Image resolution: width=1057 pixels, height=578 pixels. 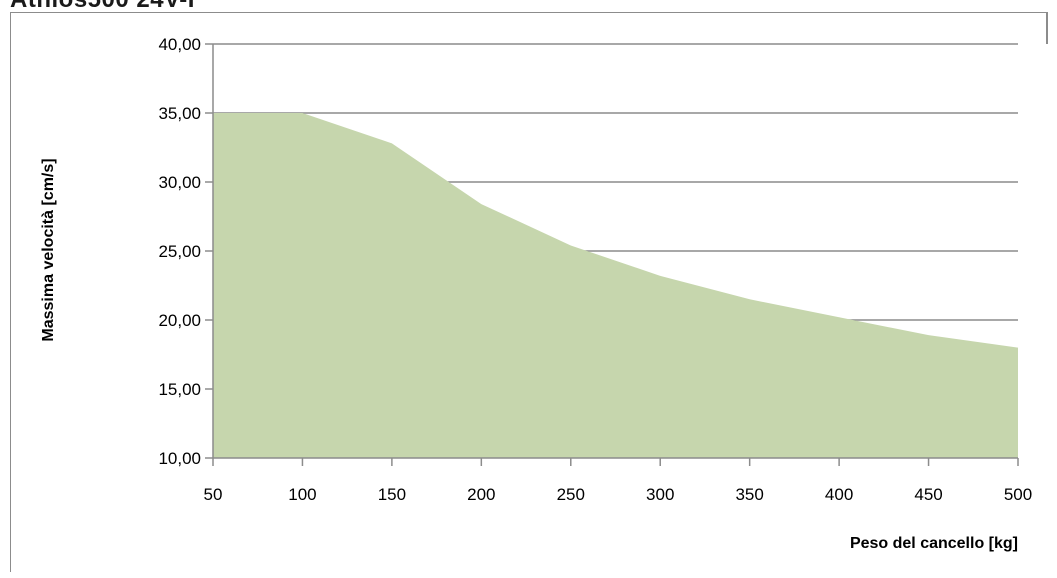 What do you see at coordinates (928, 494) in the screenshot?
I see `x-tick-label: 450` at bounding box center [928, 494].